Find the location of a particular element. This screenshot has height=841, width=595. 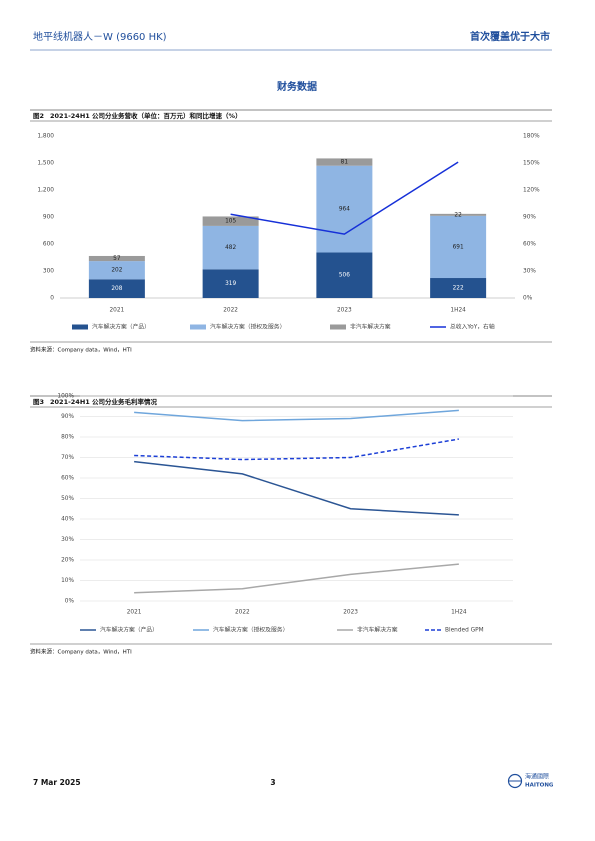

y-tick-label: 1,500 is located at coordinates (45, 164).